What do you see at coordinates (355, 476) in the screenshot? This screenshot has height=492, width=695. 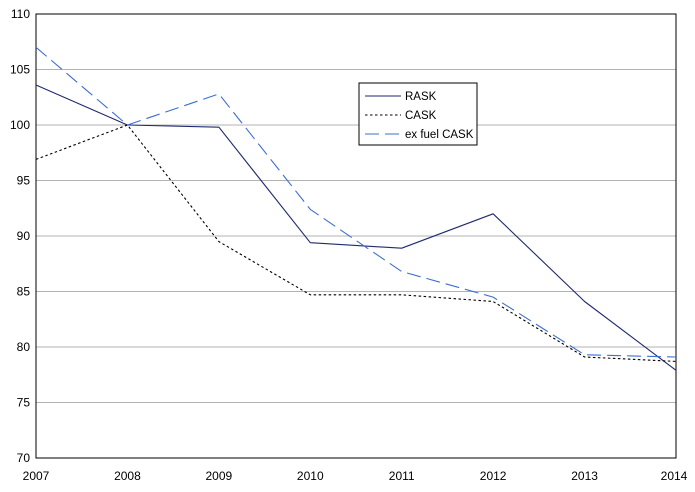 I see `x-axis-tick-labels: 2007 2008 2009 2010 2011 2012 2013 2014` at bounding box center [355, 476].